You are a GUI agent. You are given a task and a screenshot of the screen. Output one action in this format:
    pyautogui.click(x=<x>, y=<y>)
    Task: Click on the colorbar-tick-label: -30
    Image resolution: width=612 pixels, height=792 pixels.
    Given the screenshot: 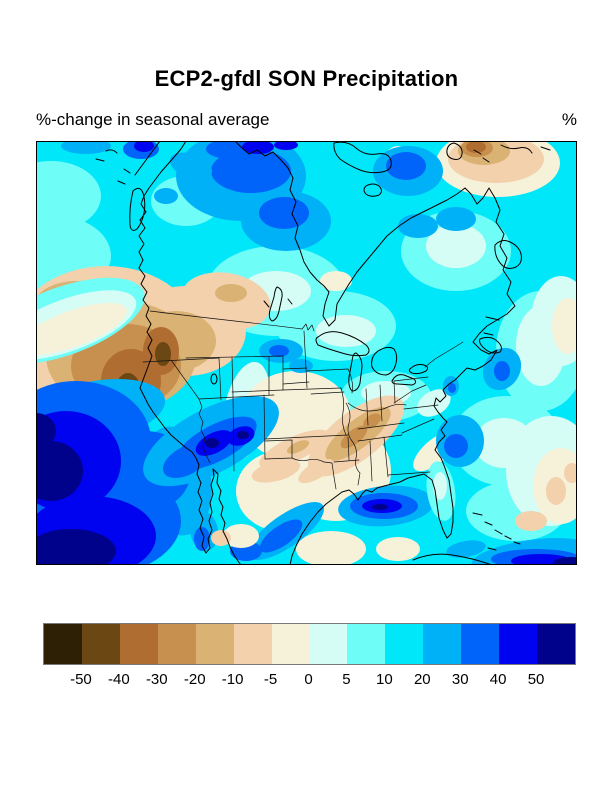 What is the action you would take?
    pyautogui.click(x=156, y=679)
    